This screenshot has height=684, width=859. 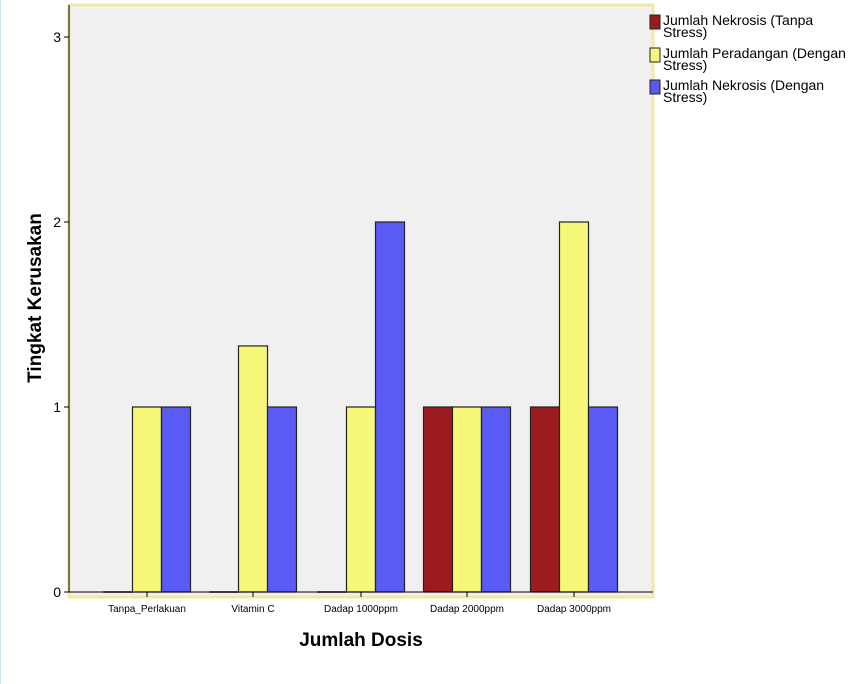 What do you see at coordinates (467, 609) in the screenshot?
I see `x-tick-label: Dadap 2000ppm` at bounding box center [467, 609].